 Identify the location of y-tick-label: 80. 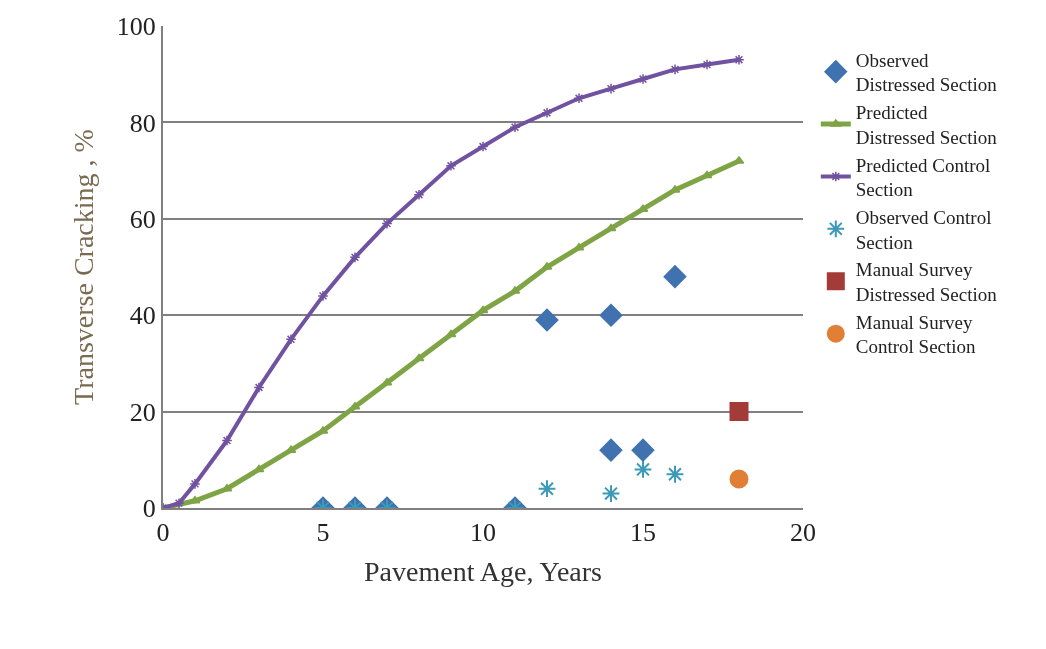
(142, 123).